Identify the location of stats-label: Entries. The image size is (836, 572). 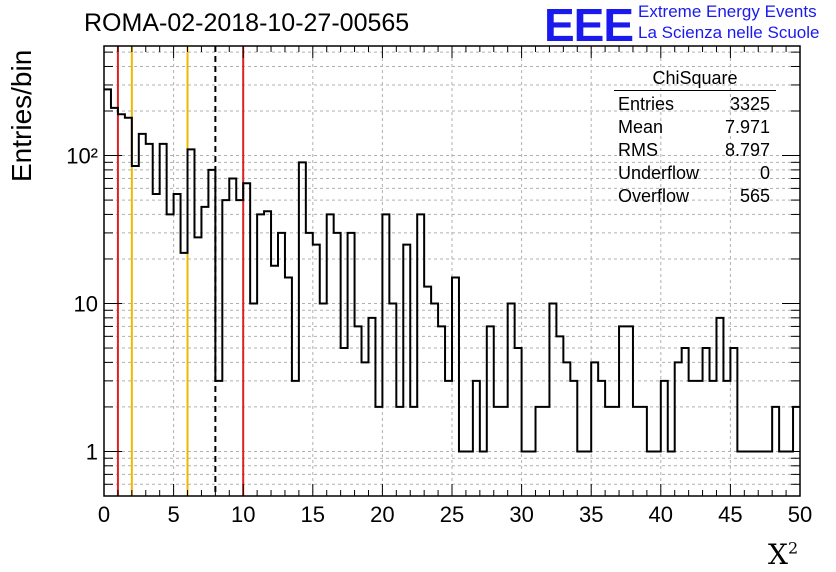
(646, 104).